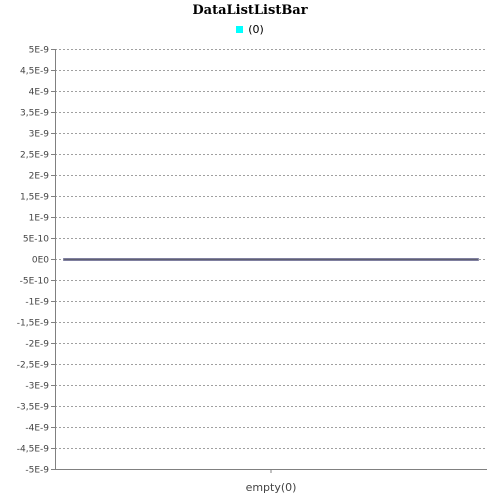 The width and height of the screenshot is (500, 500). I want to click on legend-swatch, so click(240, 29).